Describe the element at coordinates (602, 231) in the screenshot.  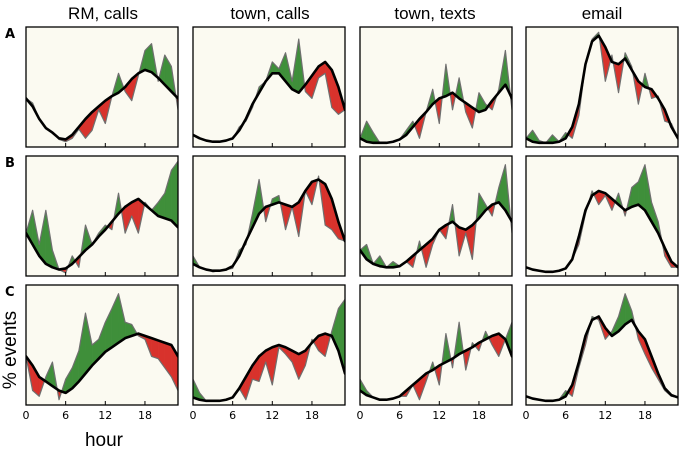
I see `panel-b-email-mean-line` at that location.